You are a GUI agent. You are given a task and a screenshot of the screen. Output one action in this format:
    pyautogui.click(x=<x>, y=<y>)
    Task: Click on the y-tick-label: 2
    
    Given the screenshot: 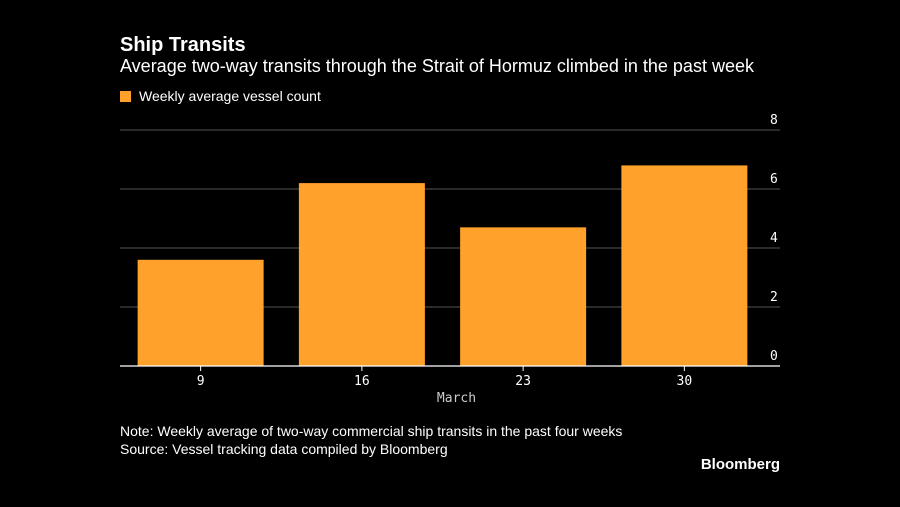 What is the action you would take?
    pyautogui.click(x=774, y=297)
    